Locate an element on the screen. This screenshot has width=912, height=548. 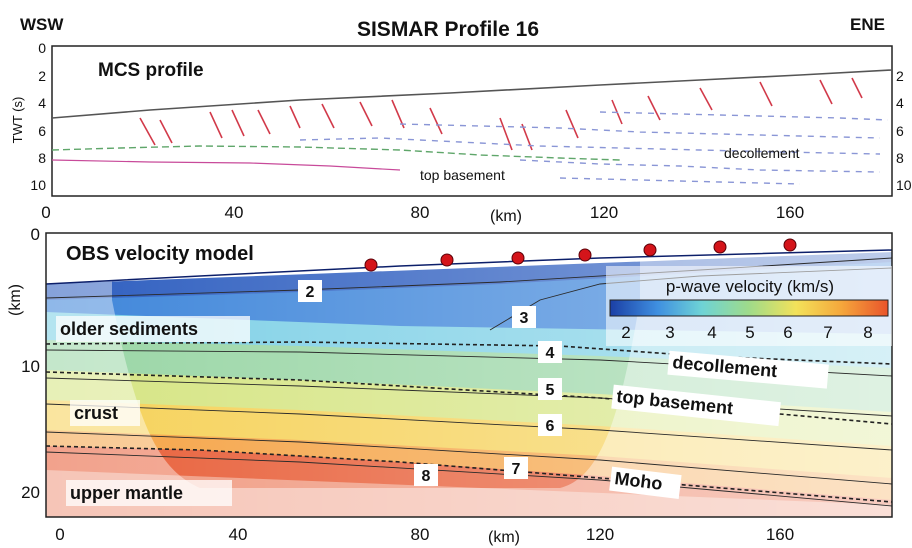
obs-xtick: 120 is located at coordinates (600, 534).